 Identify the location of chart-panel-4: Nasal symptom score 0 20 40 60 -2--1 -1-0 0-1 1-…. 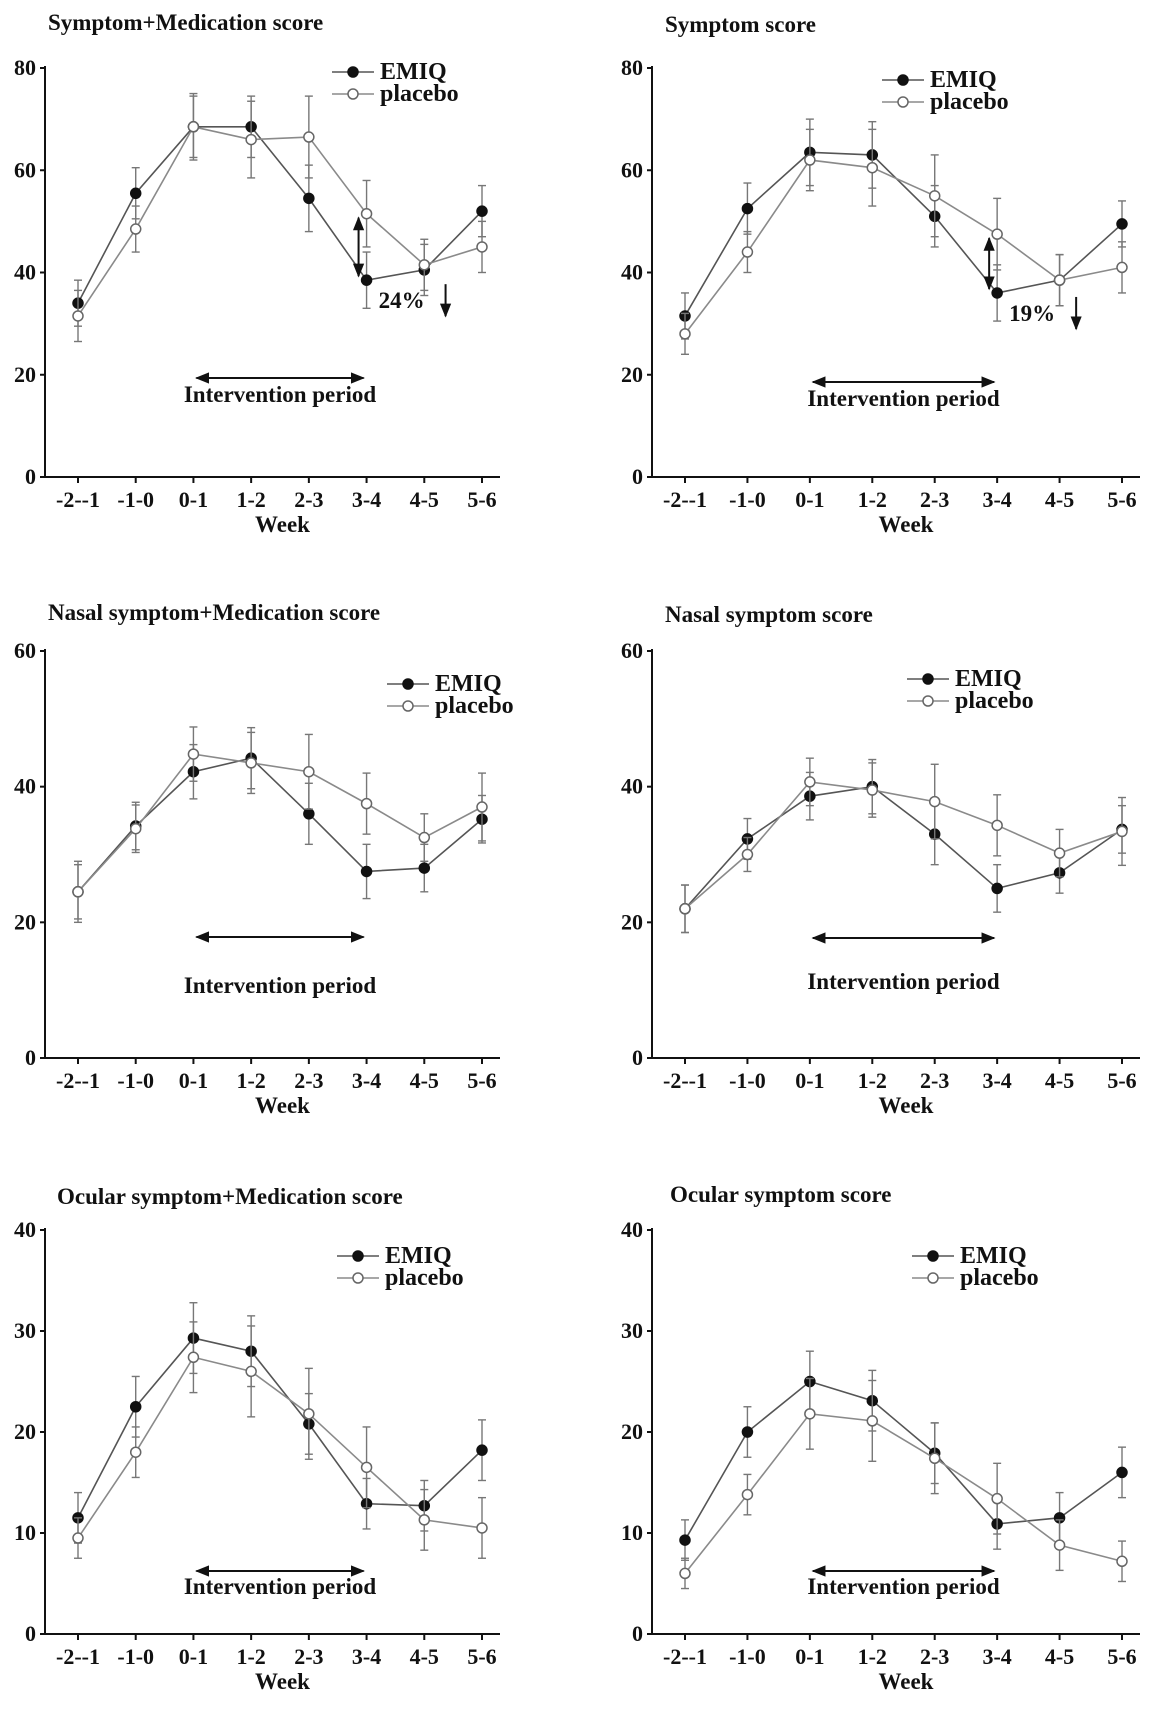
(880, 860).